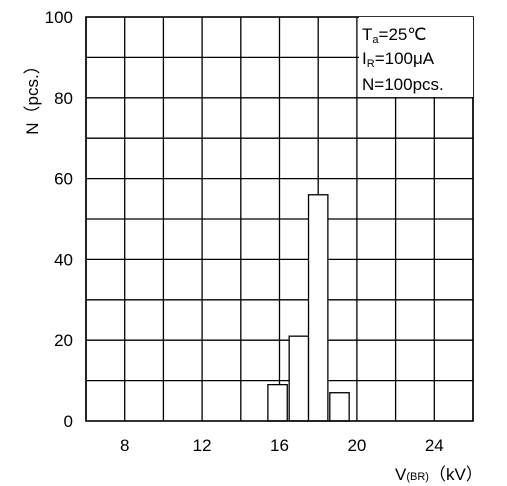 This screenshot has height=486, width=507. Describe the element at coordinates (439, 474) in the screenshot. I see `x-axis-label: V(BR)（kV）` at that location.